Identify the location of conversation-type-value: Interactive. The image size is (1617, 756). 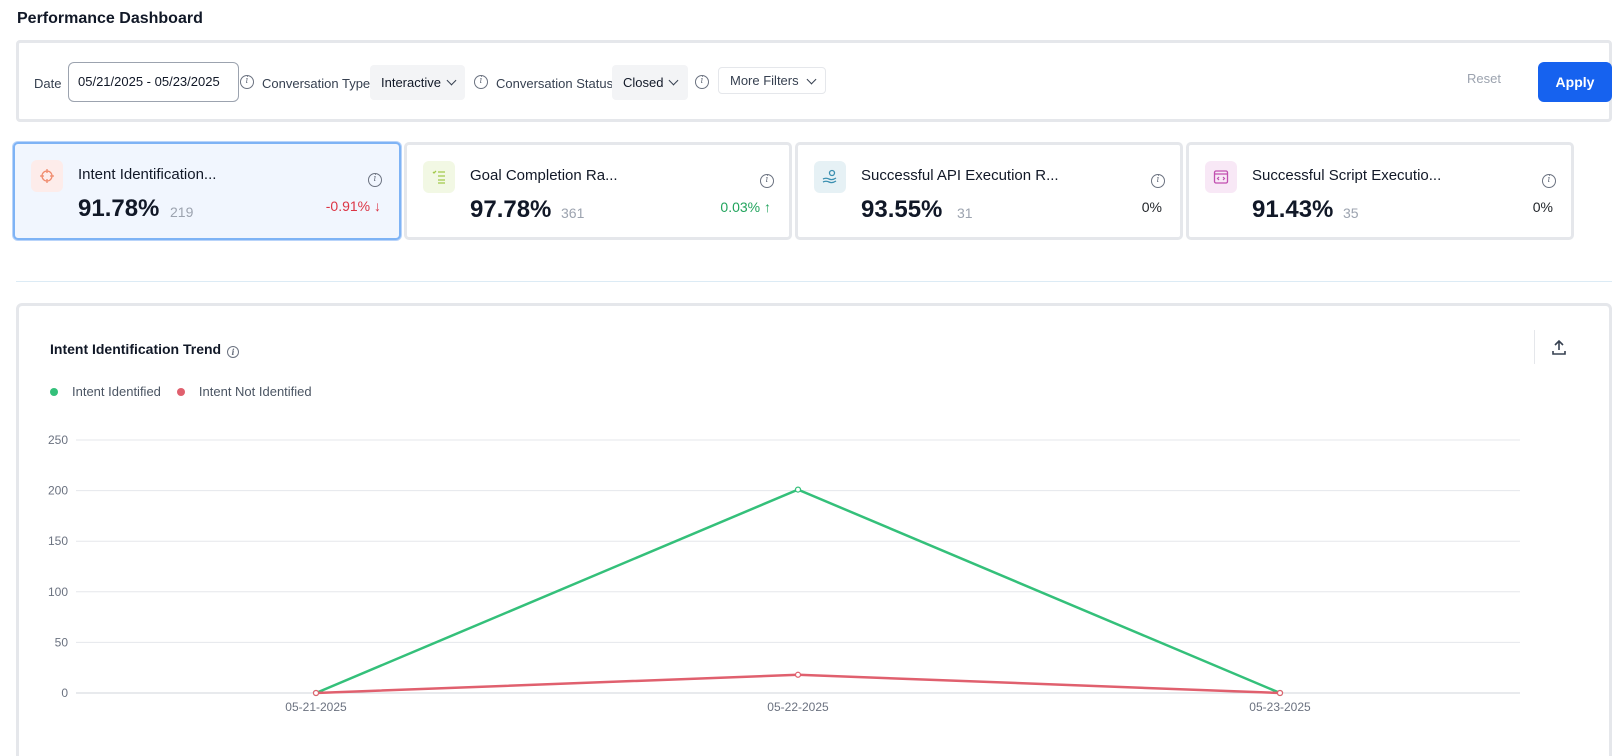
(411, 82).